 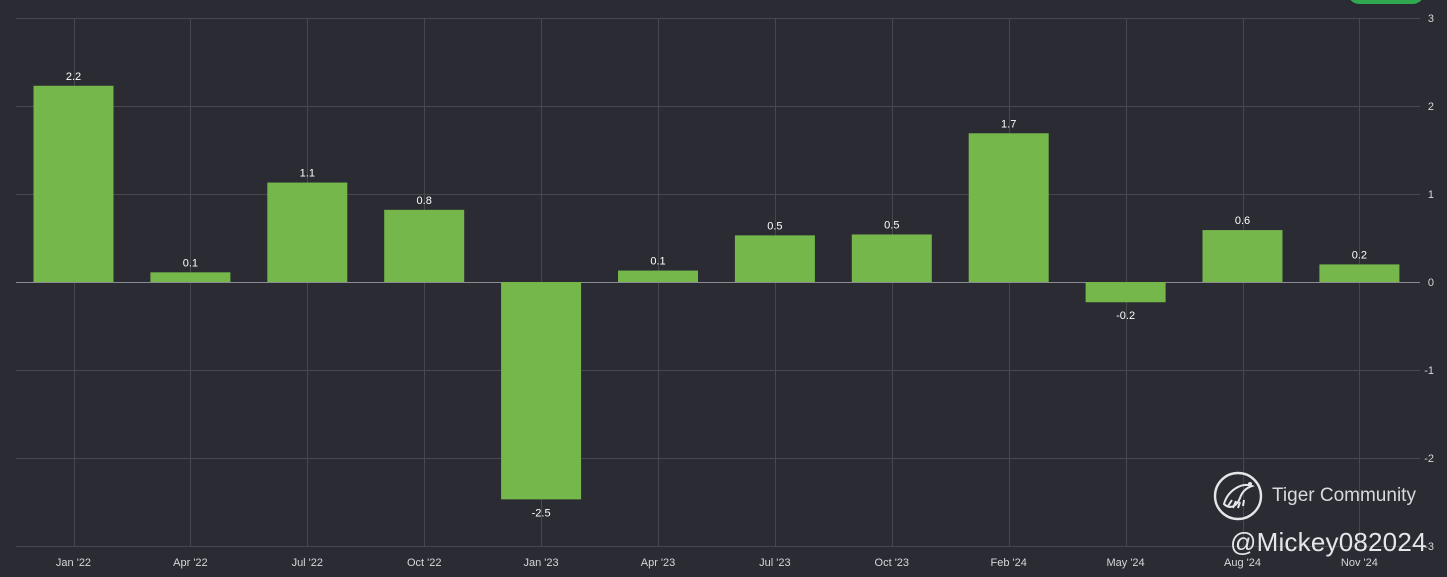 What do you see at coordinates (1431, 195) in the screenshot?
I see `y-tick-label: 1` at bounding box center [1431, 195].